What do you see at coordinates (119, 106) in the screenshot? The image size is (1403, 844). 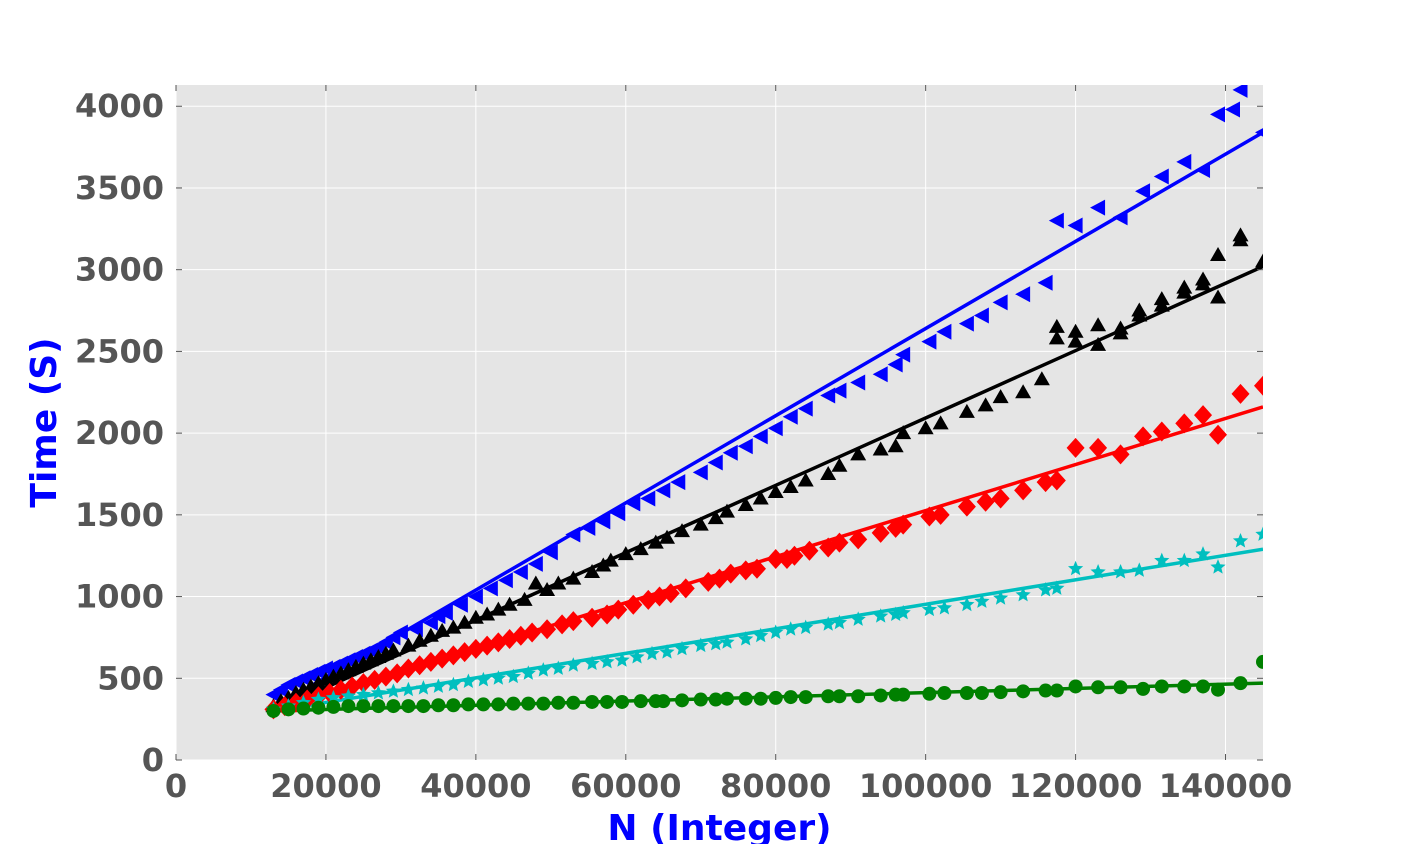 I see `y-tick-label: 4000` at bounding box center [119, 106].